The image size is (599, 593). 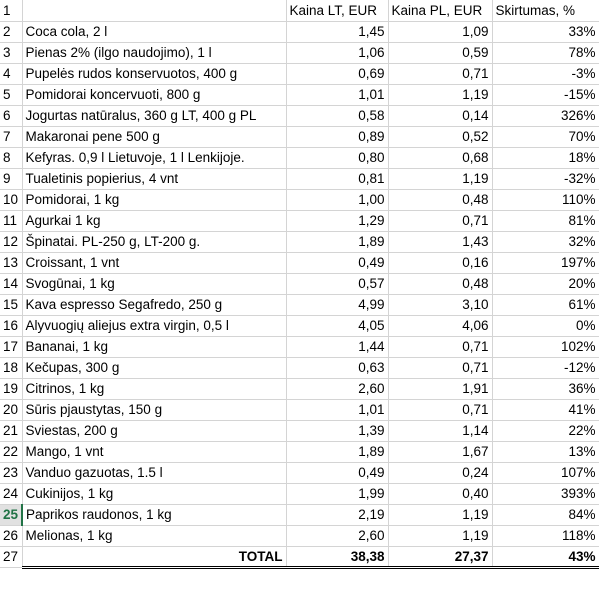 What do you see at coordinates (545, 389) in the screenshot?
I see `cell-difference: 36%` at bounding box center [545, 389].